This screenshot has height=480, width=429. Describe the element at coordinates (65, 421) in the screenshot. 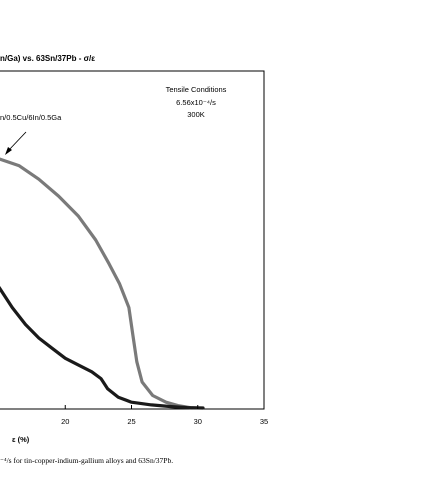

I see `x-tick-label: 20` at that location.